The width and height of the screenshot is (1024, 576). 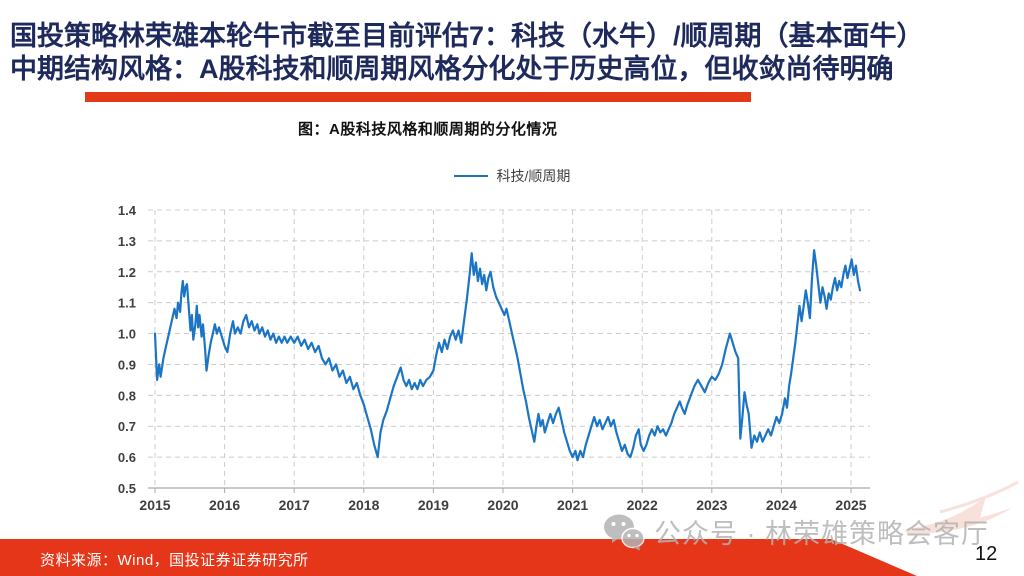 What do you see at coordinates (127, 395) in the screenshot?
I see `y-tick-label: 0.8` at bounding box center [127, 395].